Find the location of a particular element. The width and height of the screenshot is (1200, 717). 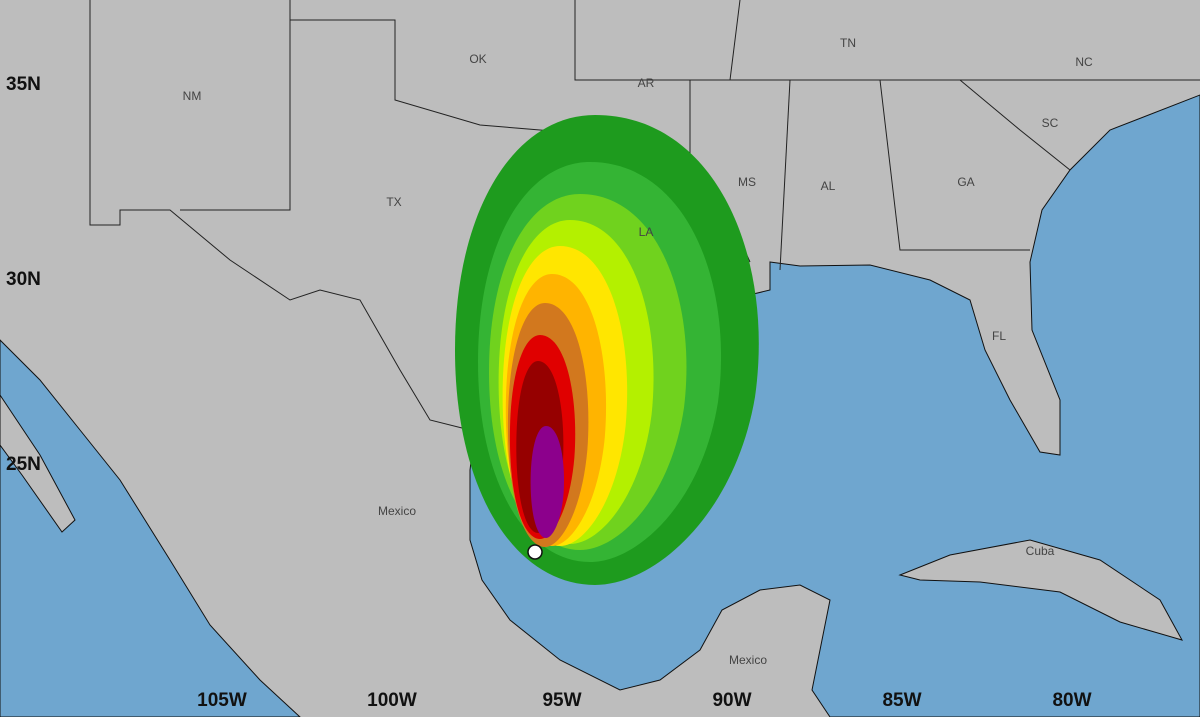

ocean is located at coordinates (150, 528).